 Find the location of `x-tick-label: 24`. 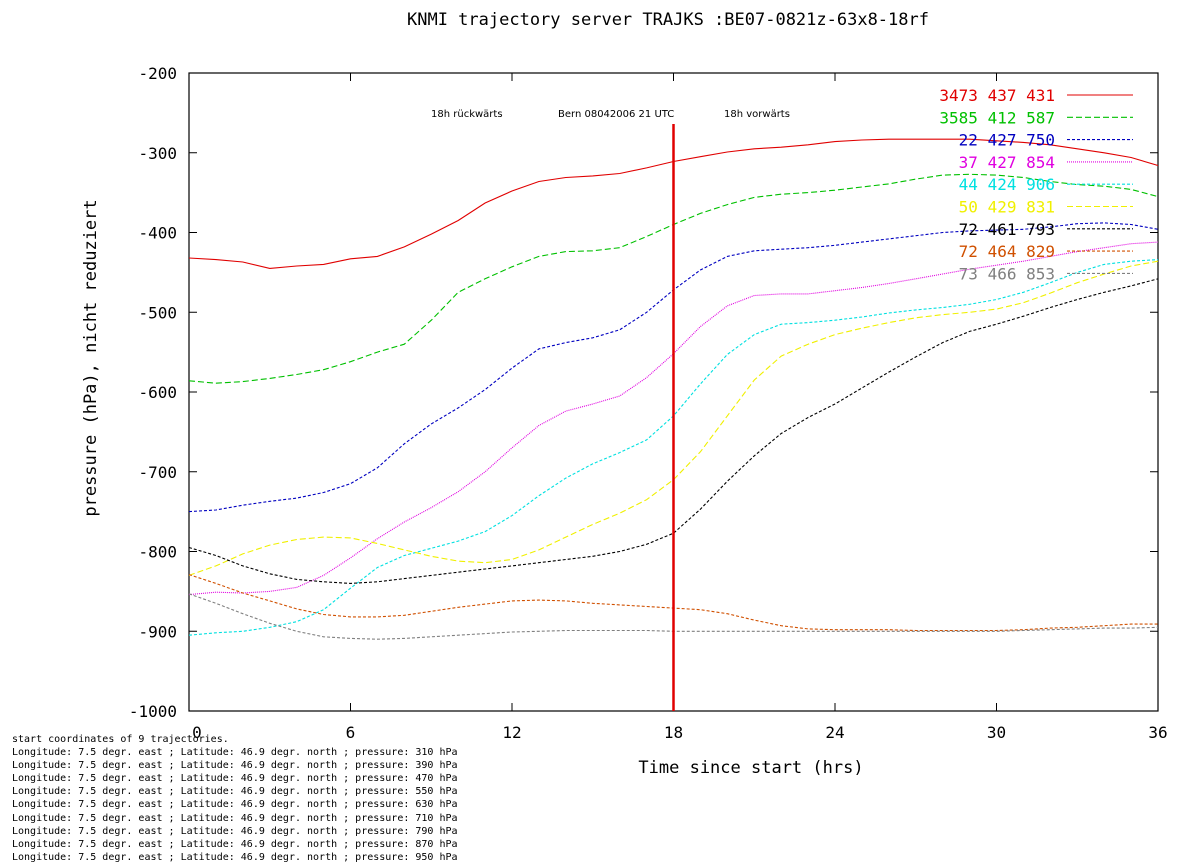

x-tick-label: 24 is located at coordinates (834, 732).